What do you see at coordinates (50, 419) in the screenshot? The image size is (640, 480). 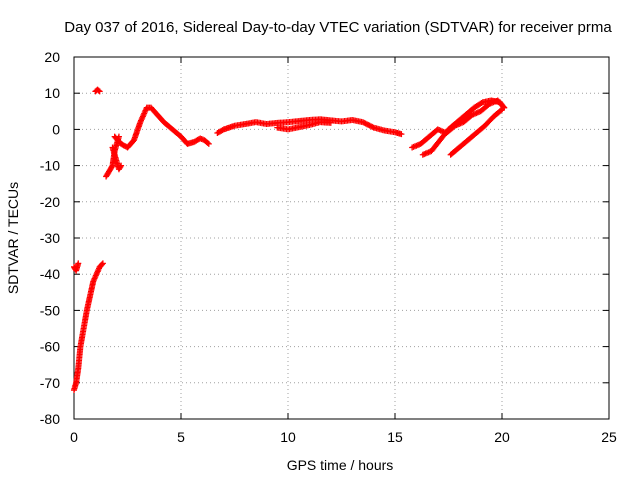 I see `y-tick-label: -80` at bounding box center [50, 419].